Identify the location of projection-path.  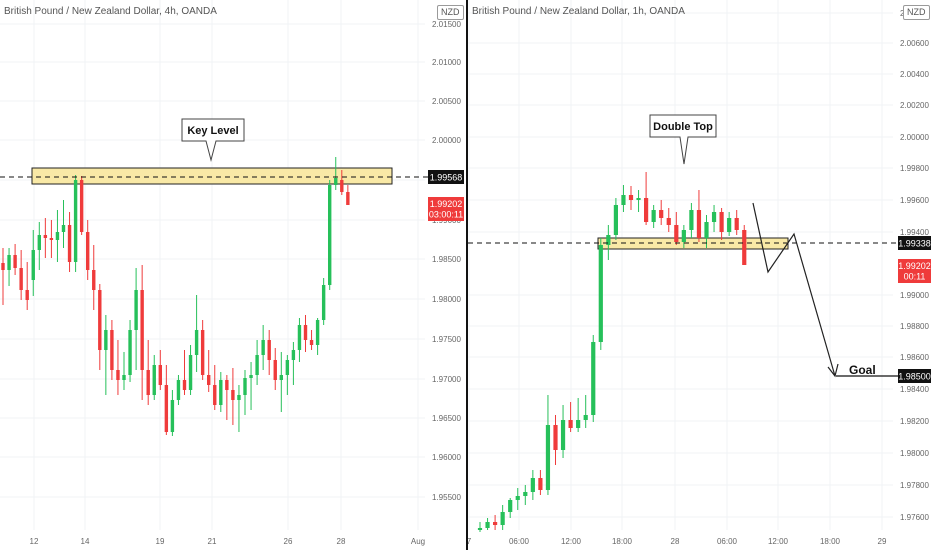
(795, 290).